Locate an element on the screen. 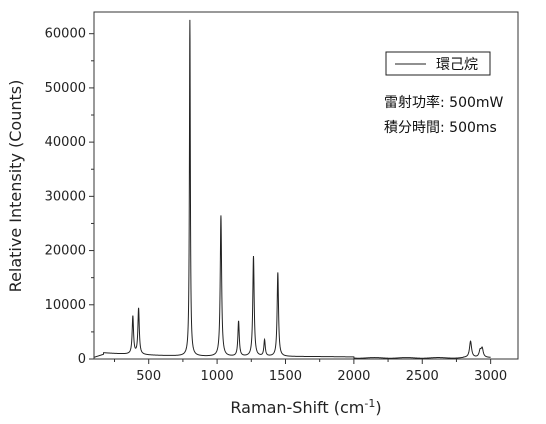 The width and height of the screenshot is (546, 424). x-axis-title-main: Raman-Shift (cm is located at coordinates (297, 407).